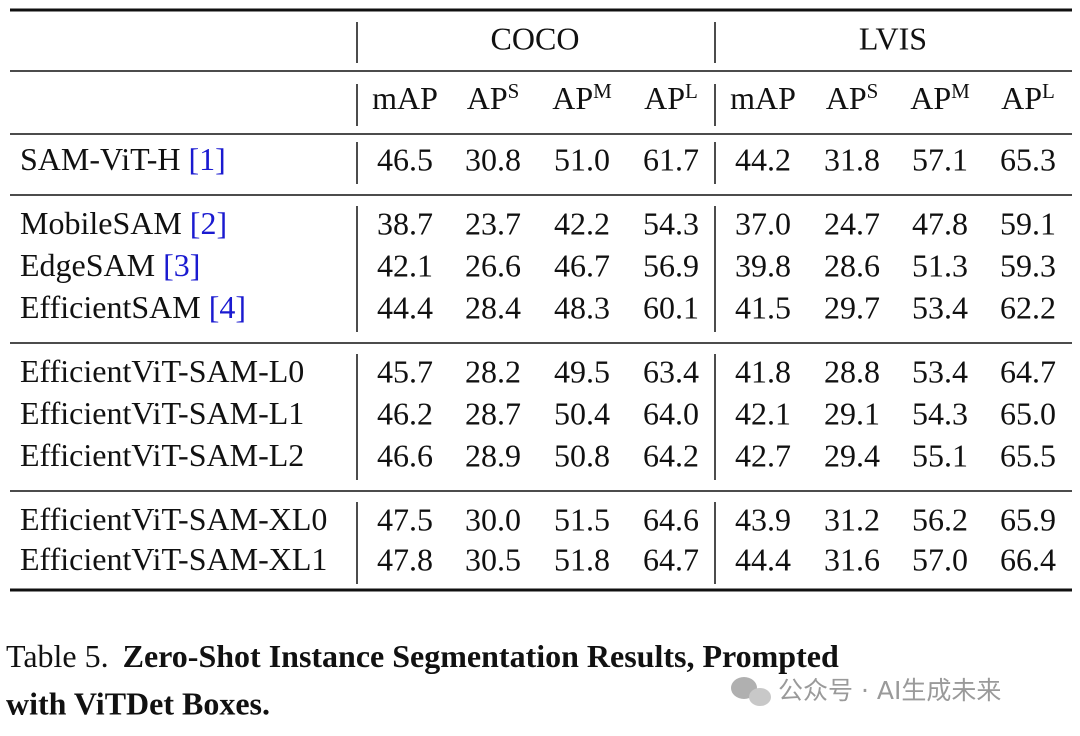  I want to click on citation: [1], so click(206, 159).